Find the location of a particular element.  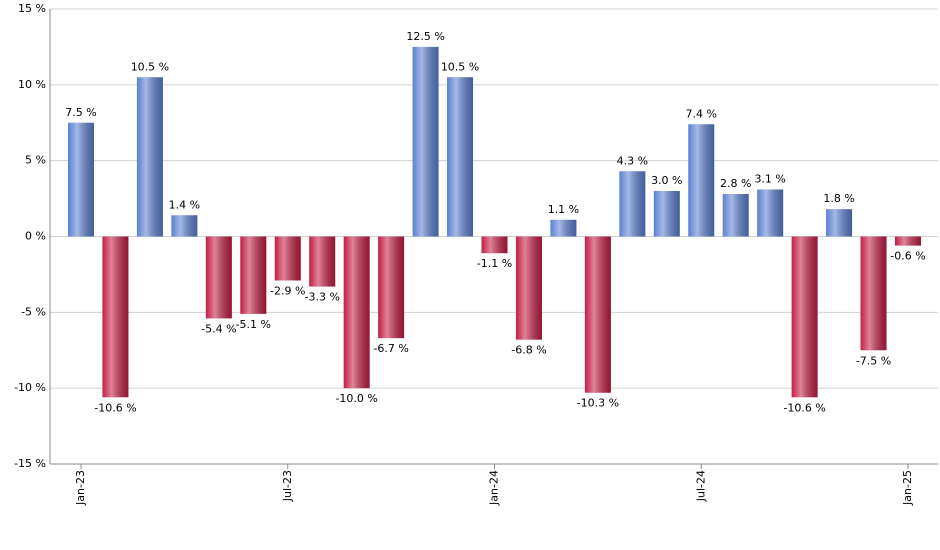

data-label: 7.5 % is located at coordinates (80, 112).